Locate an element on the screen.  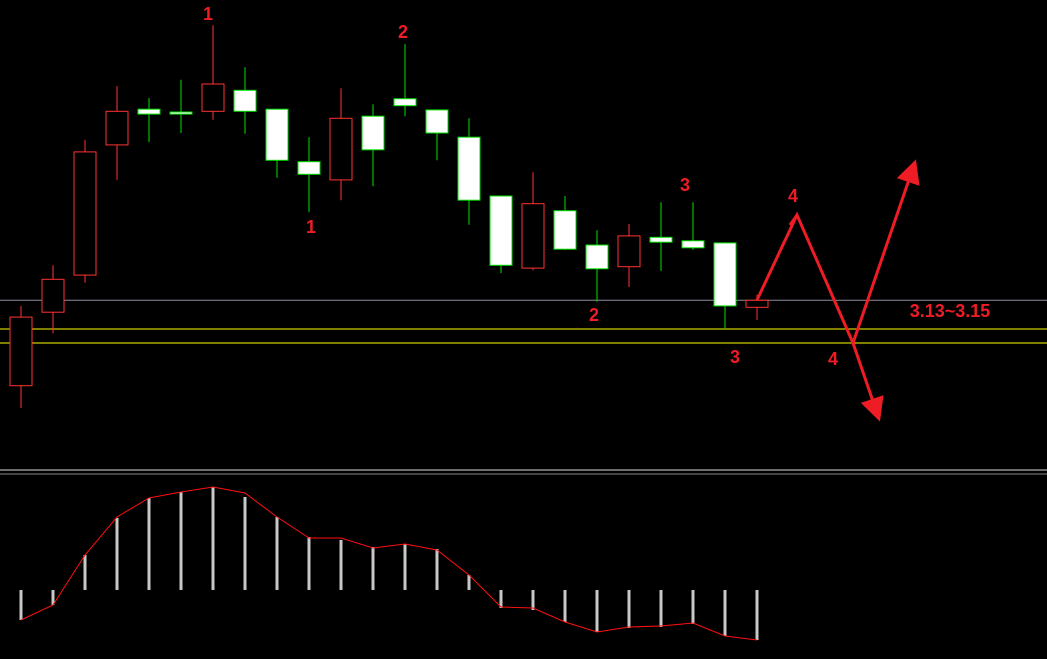
arrow-tip is located at coordinates (793, 220).